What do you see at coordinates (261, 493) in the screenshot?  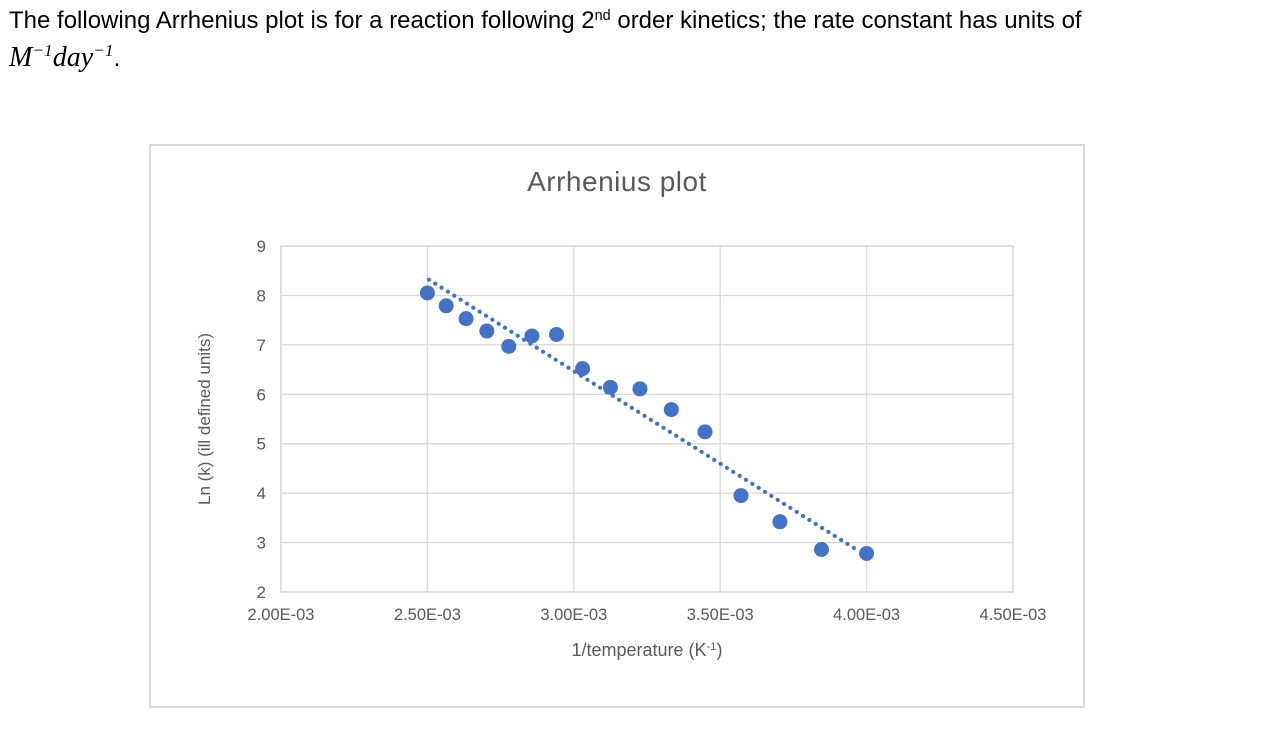 I see `y-tick-label-4: 4` at bounding box center [261, 493].